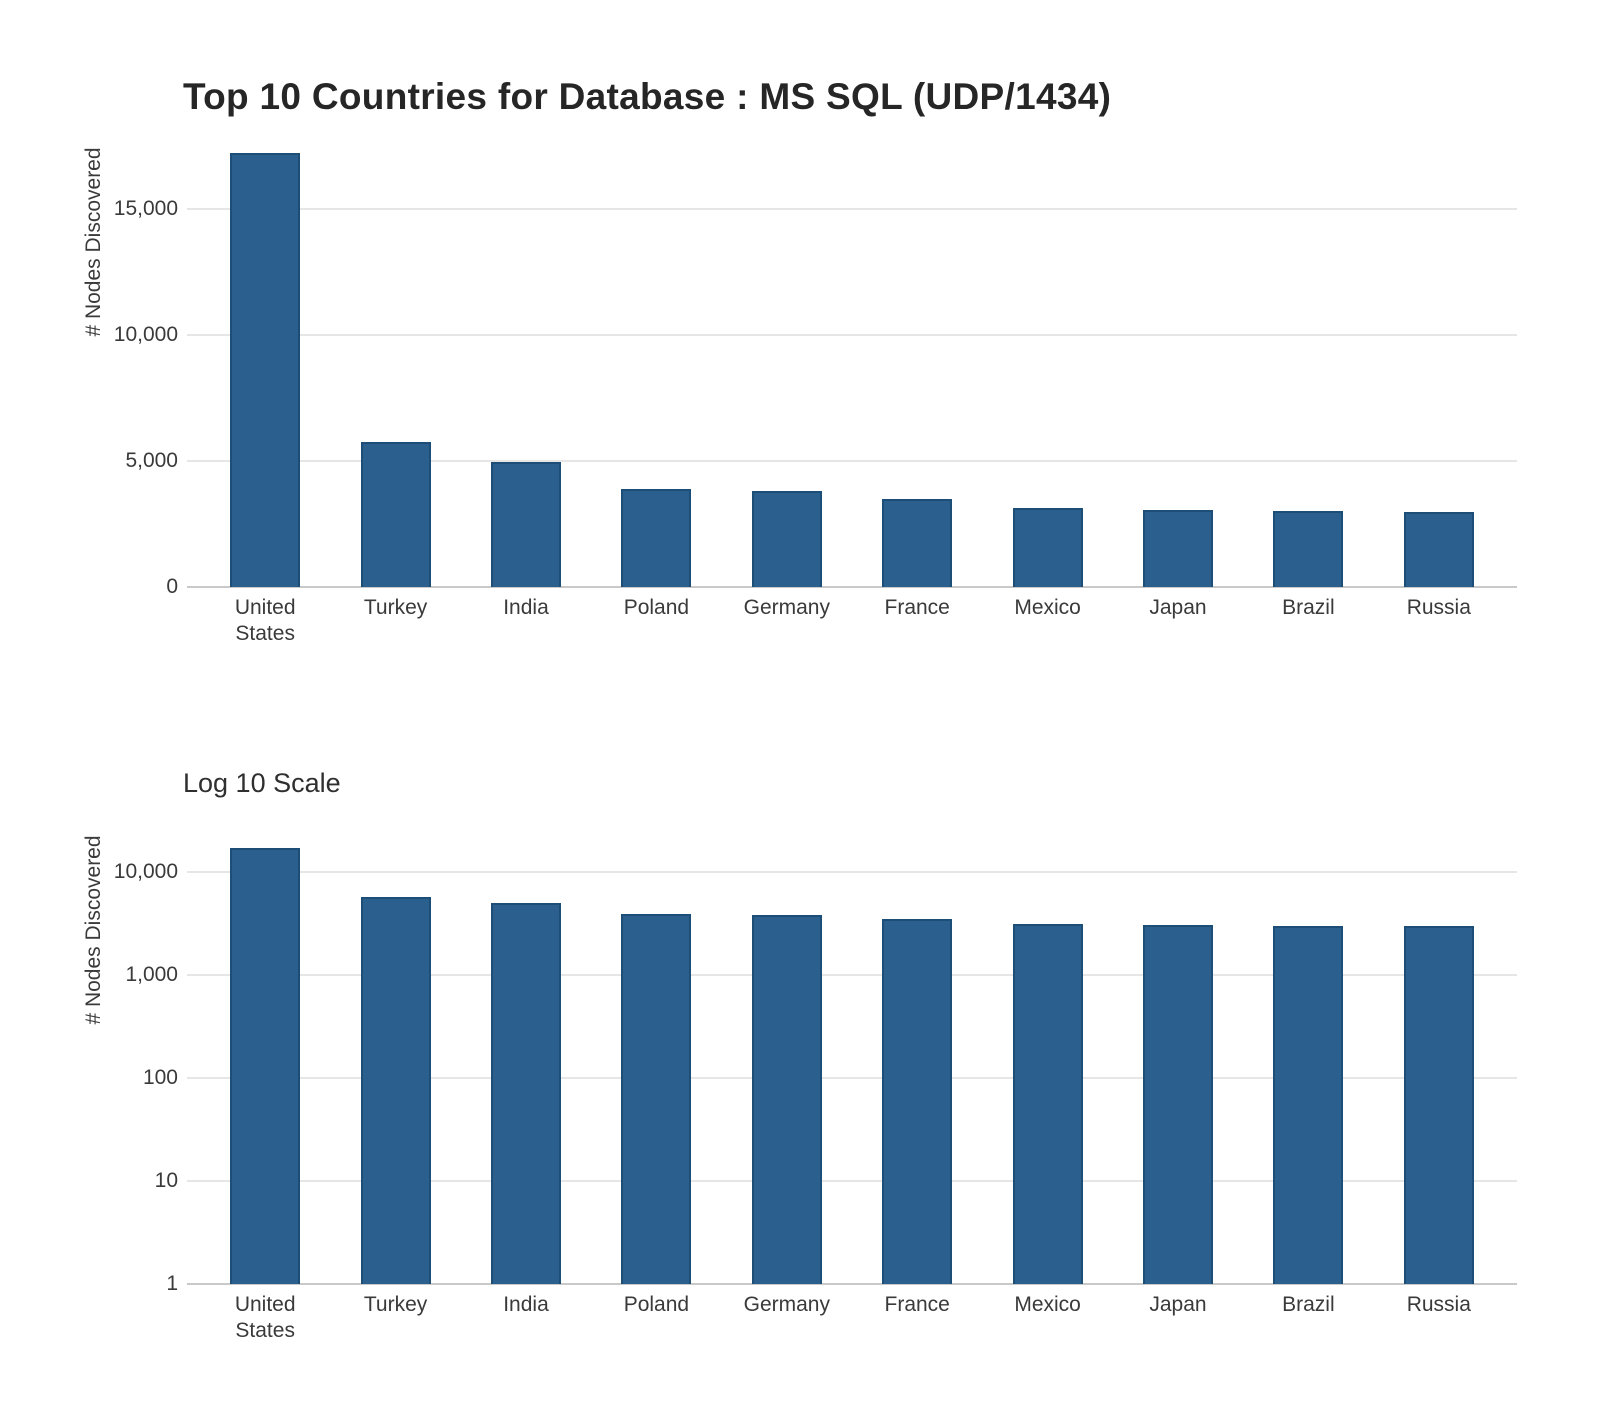 This screenshot has height=1422, width=1600. Describe the element at coordinates (160, 1077) in the screenshot. I see `y-tick-label: 100` at that location.